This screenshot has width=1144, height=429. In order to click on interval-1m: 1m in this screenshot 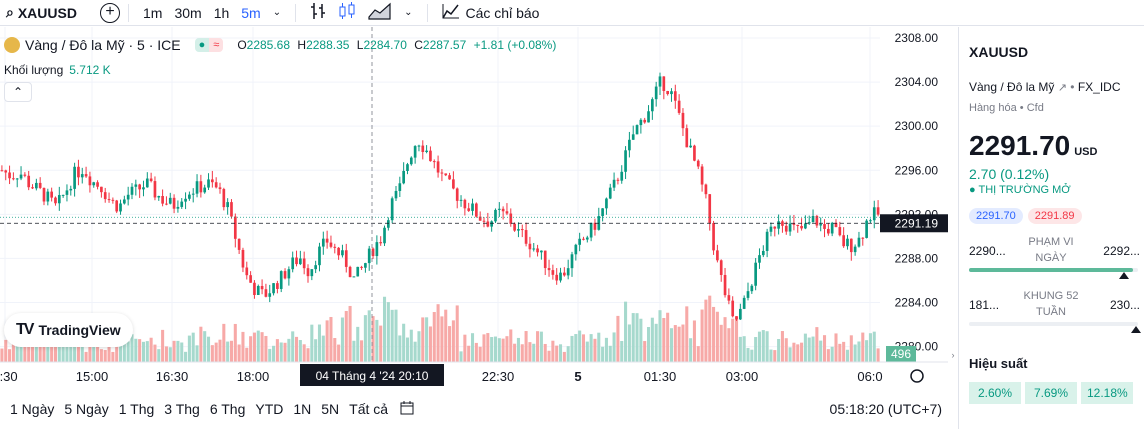, I will do `click(153, 12)`.